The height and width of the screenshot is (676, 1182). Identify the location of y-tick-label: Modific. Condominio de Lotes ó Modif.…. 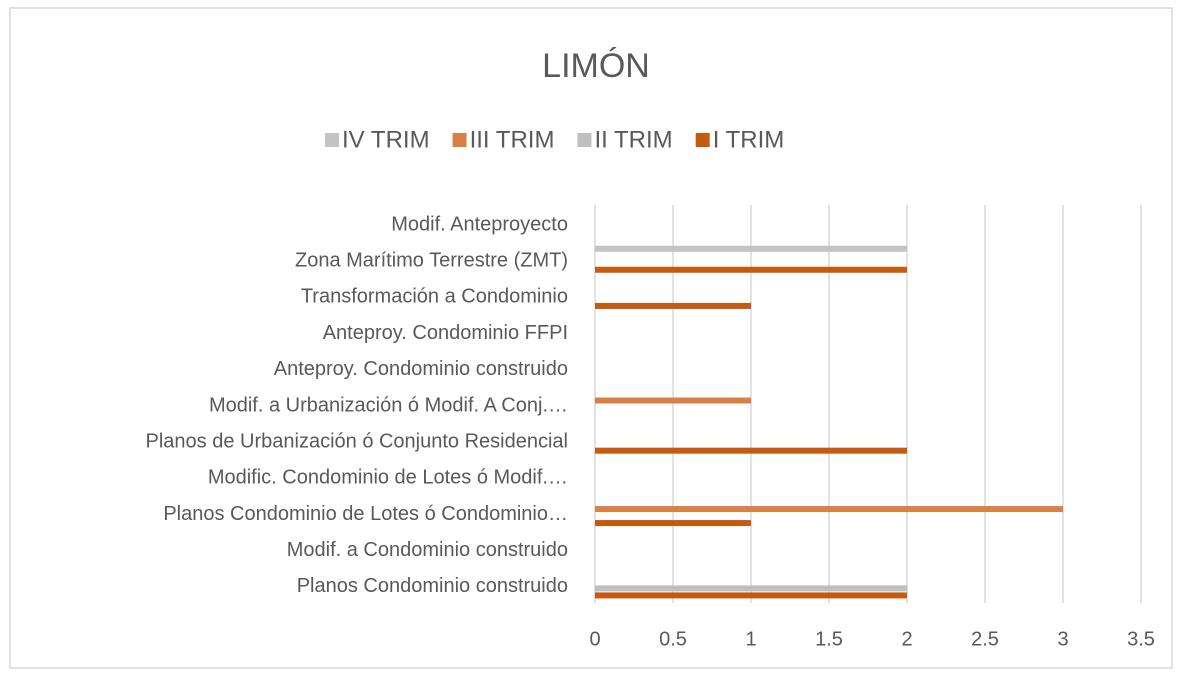
(388, 478).